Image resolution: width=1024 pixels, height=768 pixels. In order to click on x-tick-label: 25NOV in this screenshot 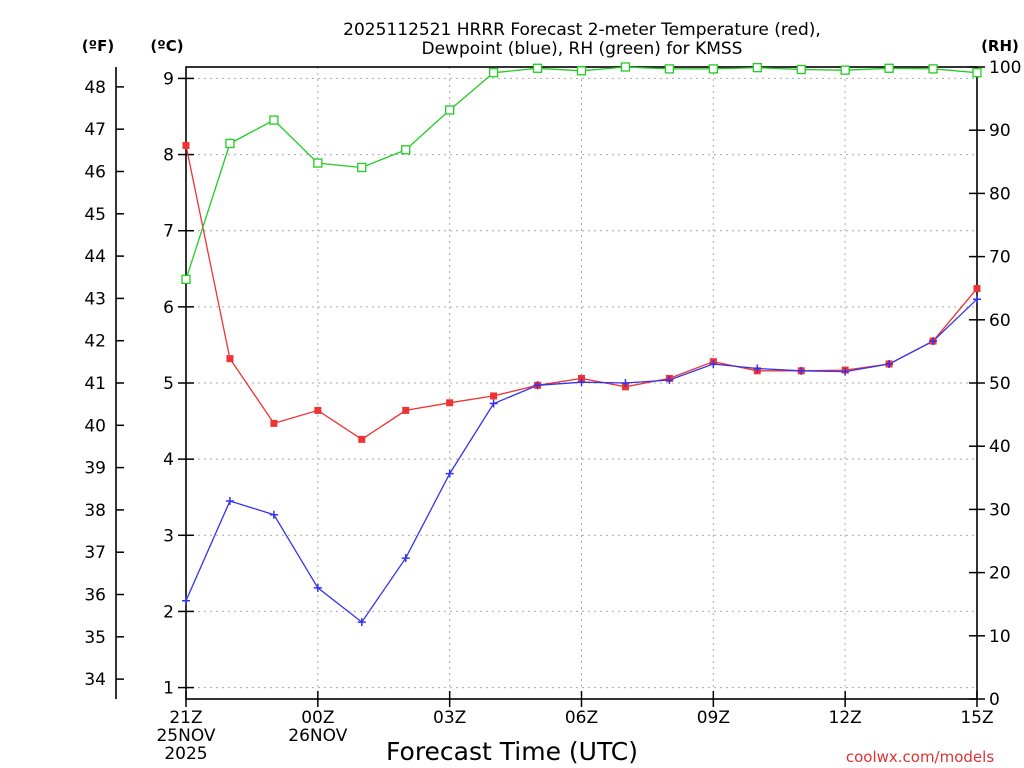, I will do `click(185, 736)`.